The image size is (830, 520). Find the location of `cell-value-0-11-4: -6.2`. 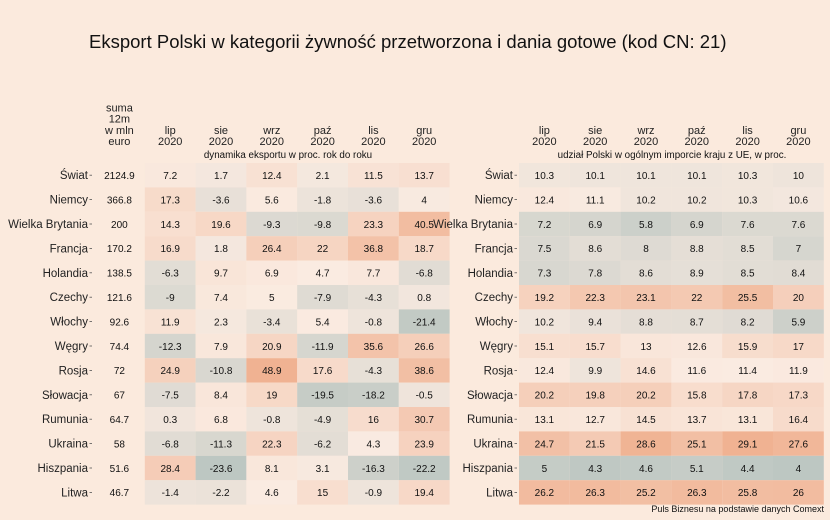

cell-value-0-11-4: -6.2 is located at coordinates (323, 444).